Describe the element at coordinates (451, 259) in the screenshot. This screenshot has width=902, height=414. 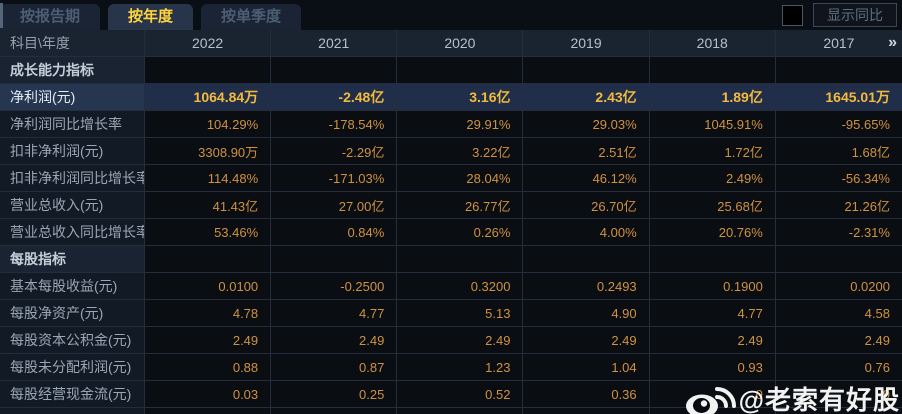
I see `table-row: 每股指标` at that location.